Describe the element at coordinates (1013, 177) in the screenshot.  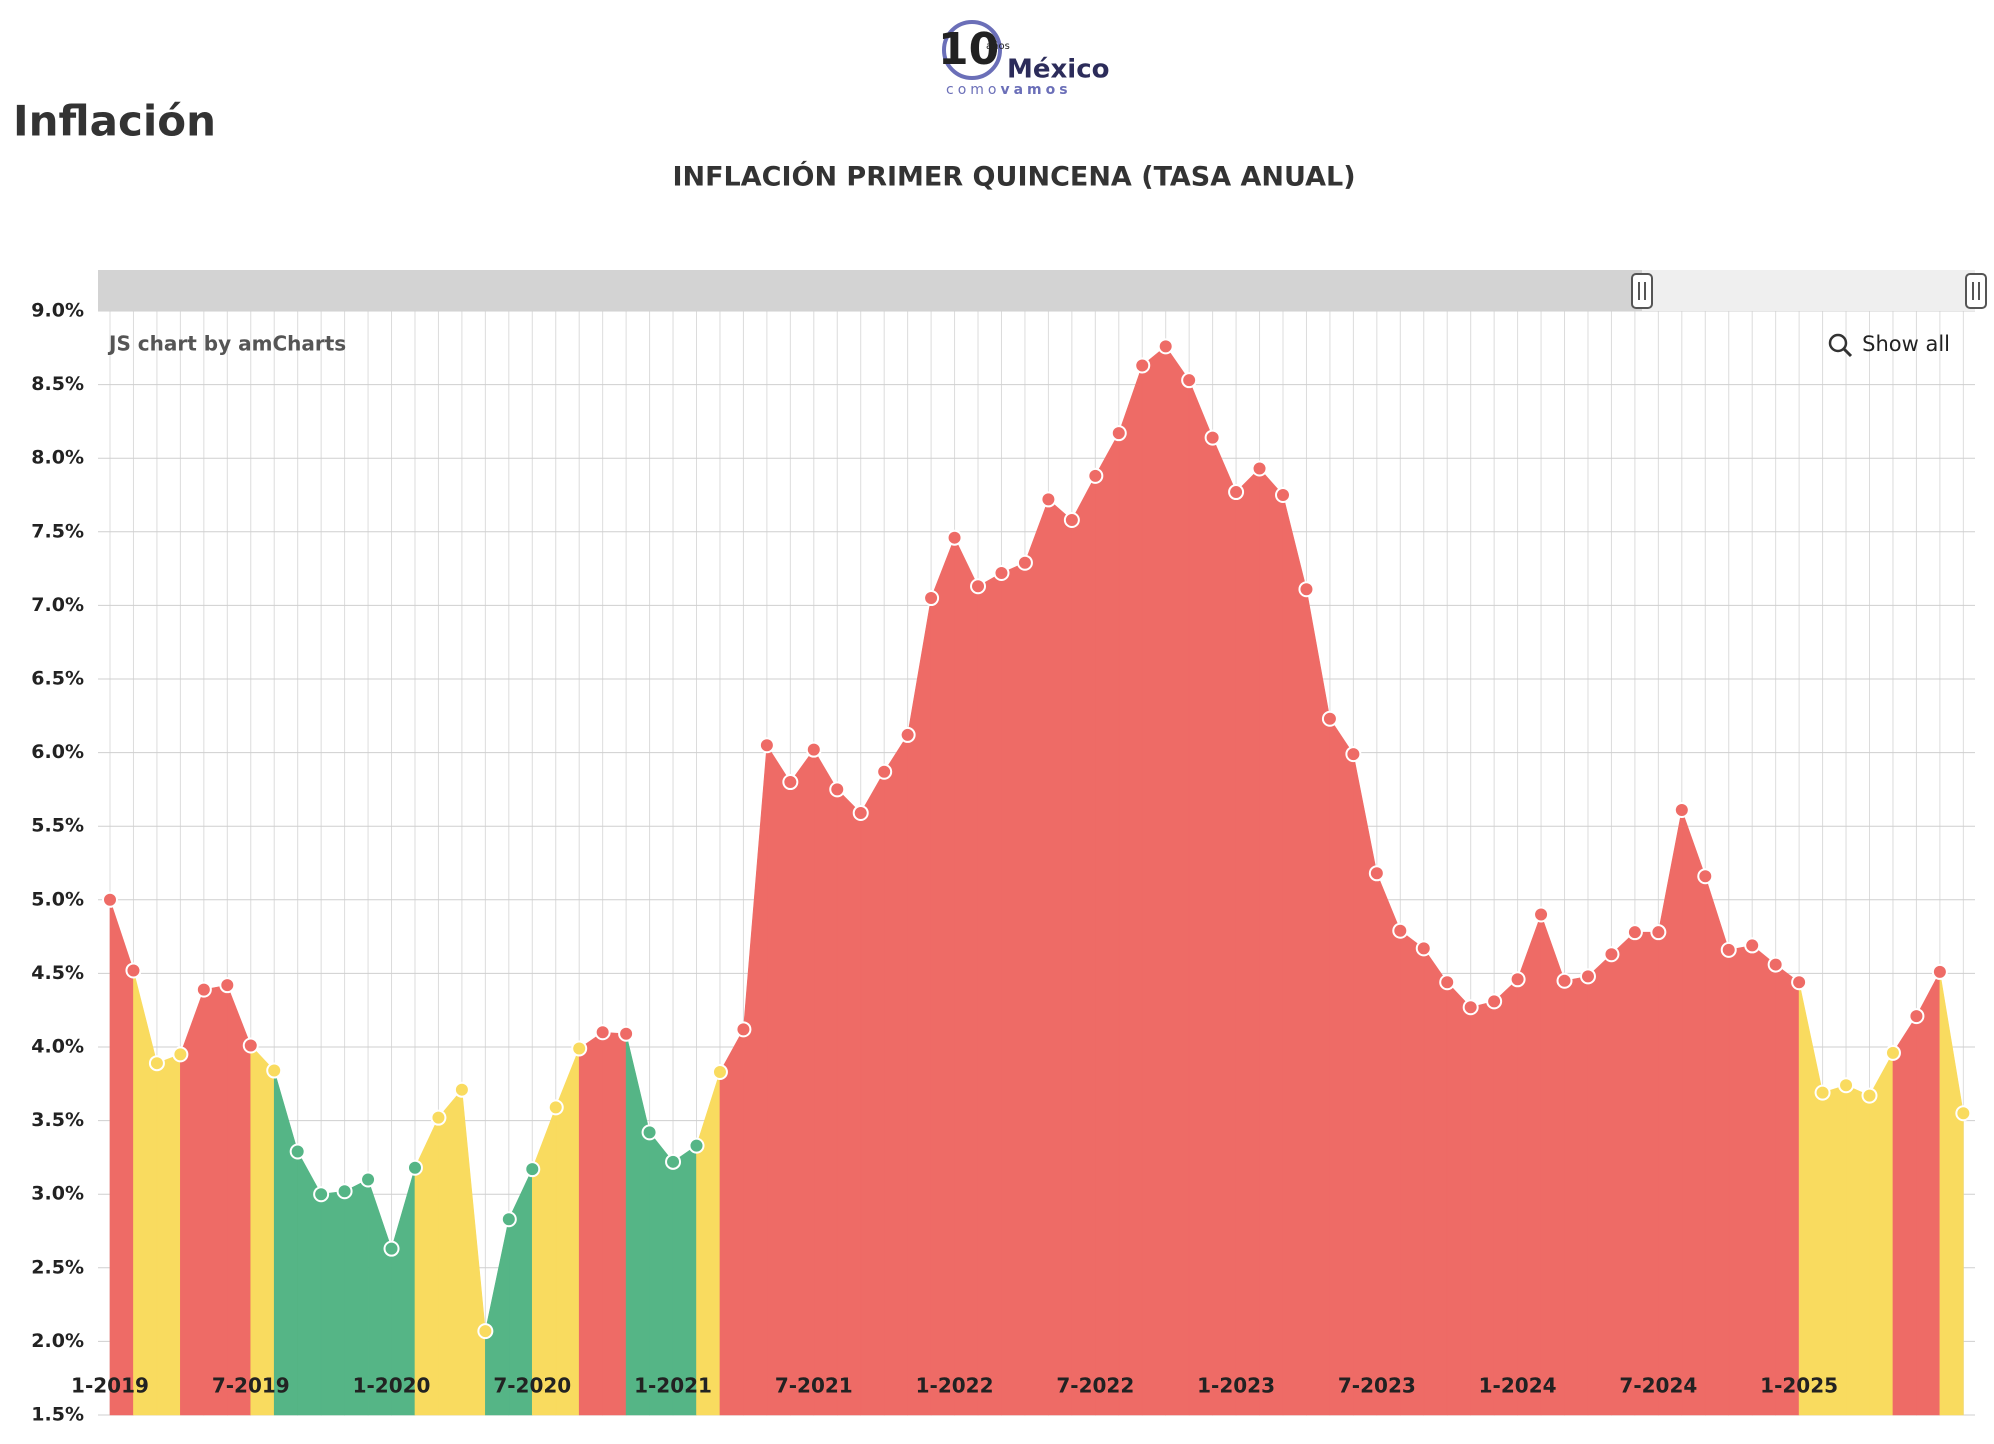
I see `chart-title: INFLACIÓN PRIMER QUINCENA (TASA ANUAL)` at that location.